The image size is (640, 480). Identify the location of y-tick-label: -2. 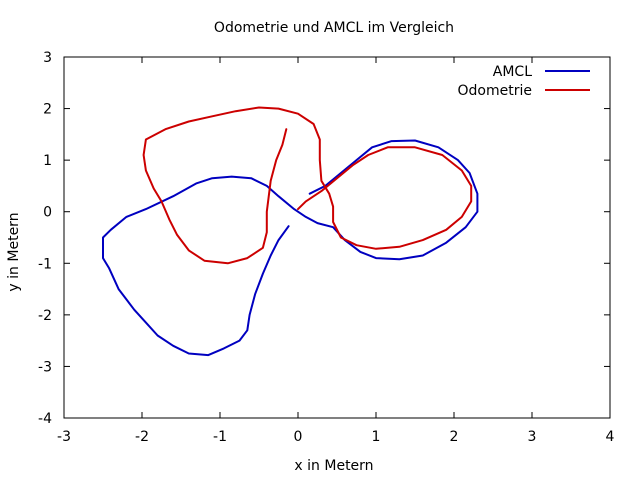
(45, 316).